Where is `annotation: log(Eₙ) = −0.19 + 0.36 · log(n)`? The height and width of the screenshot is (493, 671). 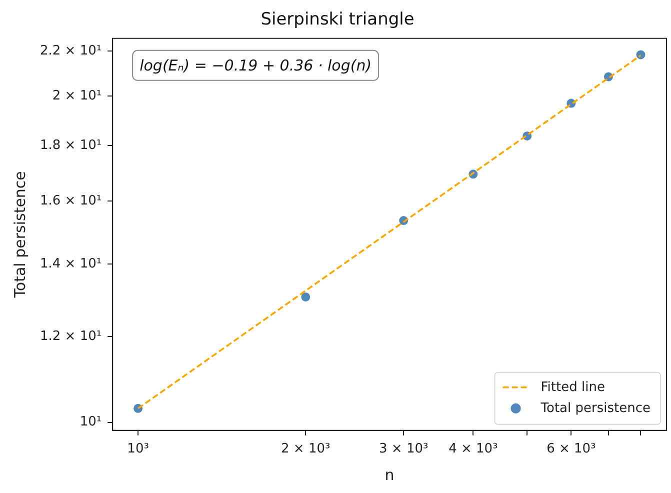
annotation: log(Eₙ) = −0.19 + 0.36 · log(n) is located at coordinates (256, 65).